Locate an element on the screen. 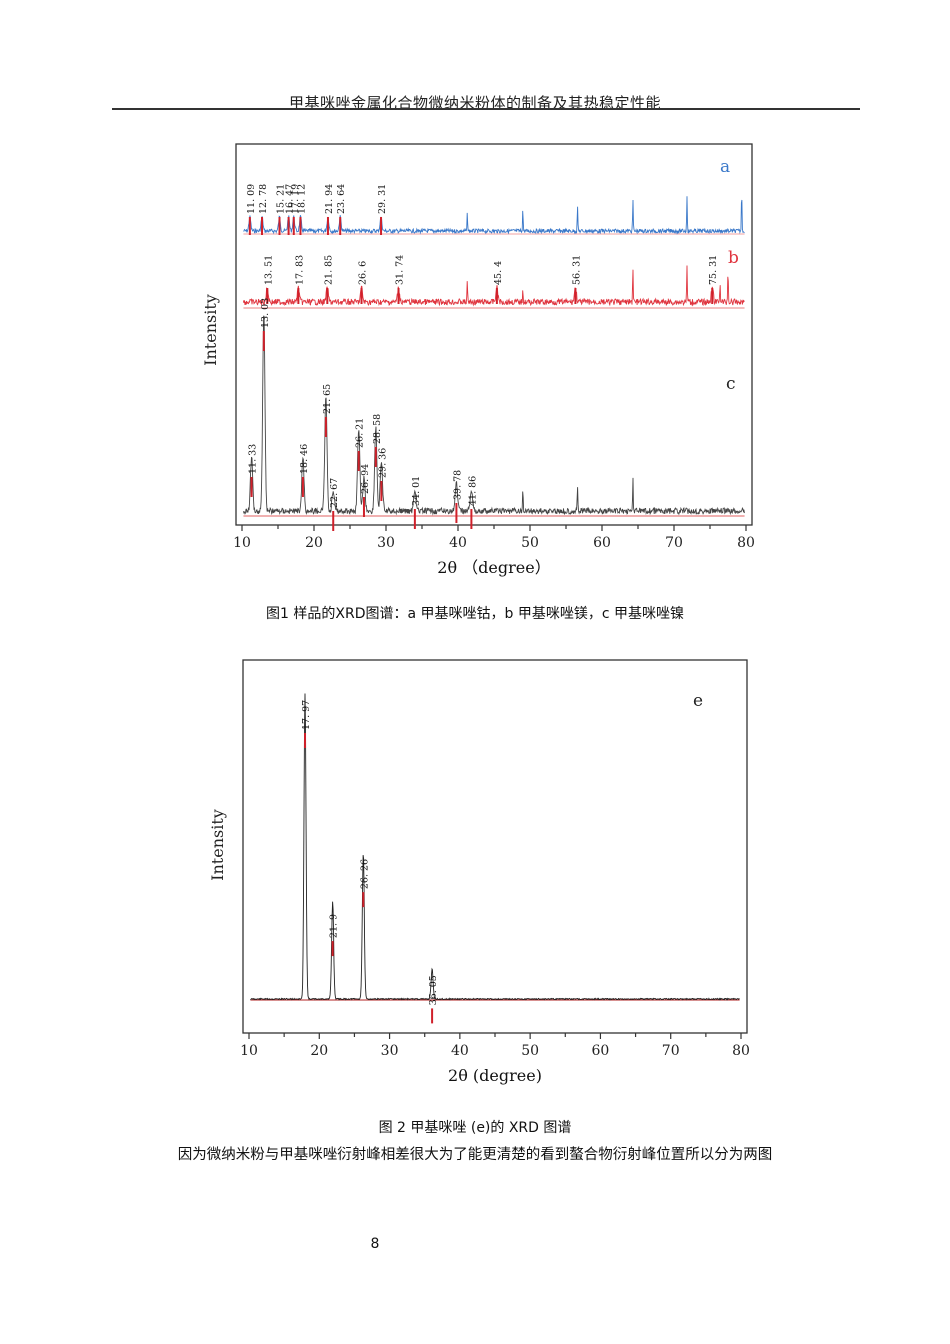  peak-label: 26. 6 is located at coordinates (363, 273).